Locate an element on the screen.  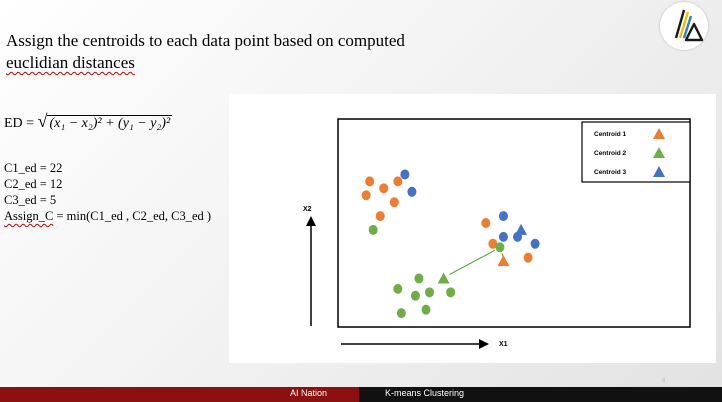
assign-rest: = min(C1_ed , C2_ed, C3_ed ) is located at coordinates (132, 216).